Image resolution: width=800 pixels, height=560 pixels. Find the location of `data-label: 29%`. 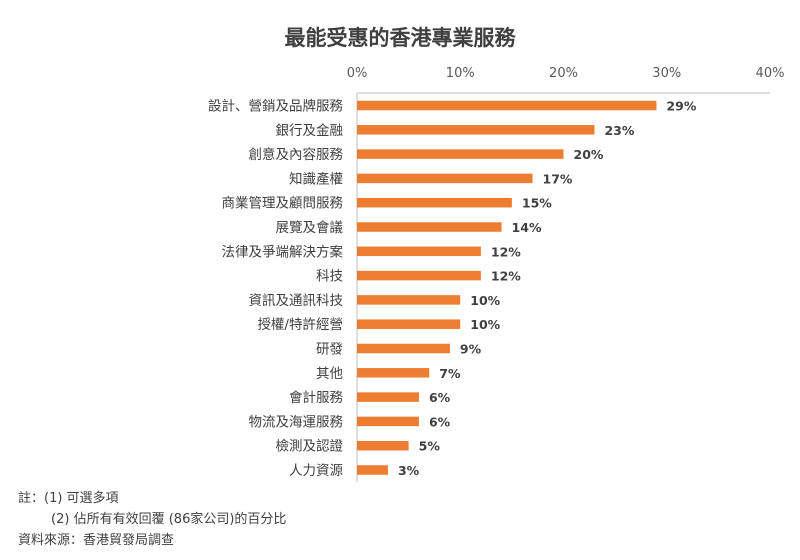

data-label: 29% is located at coordinates (681, 106).